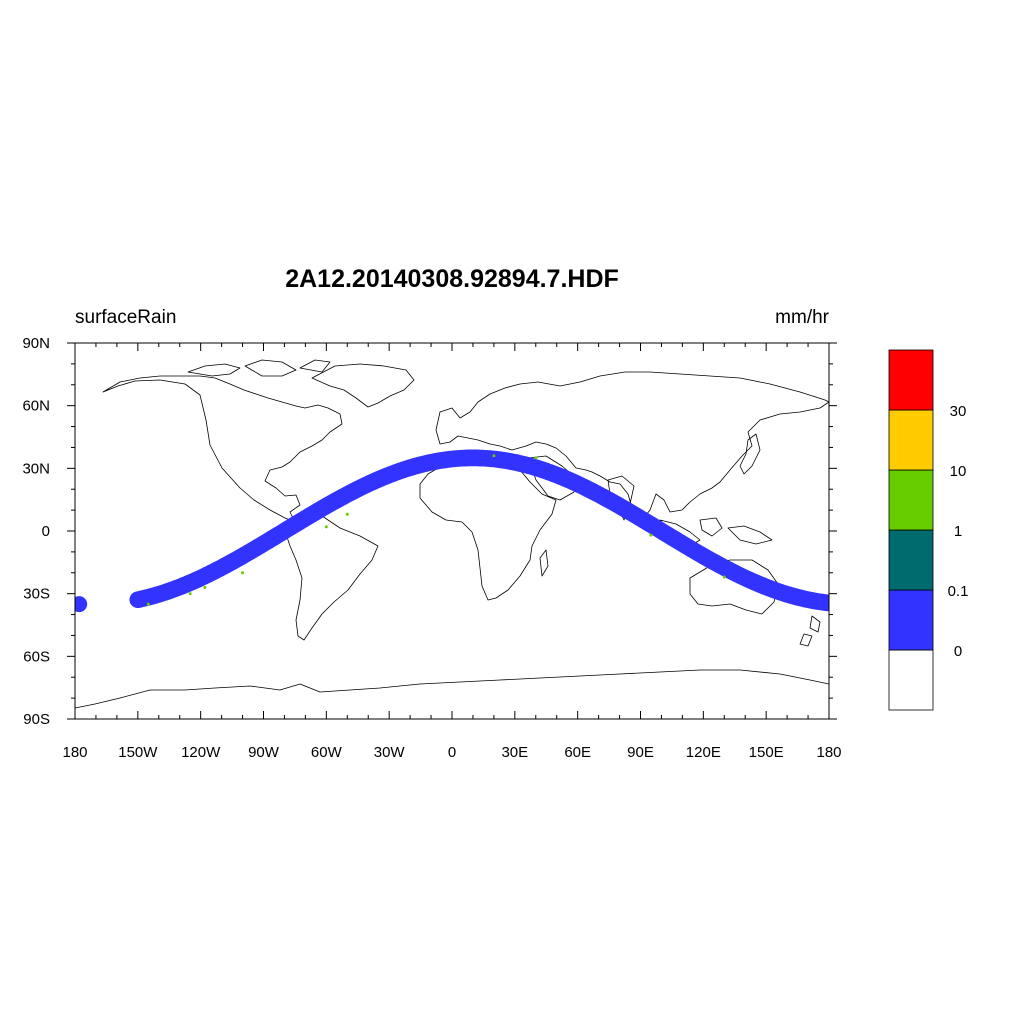 Image resolution: width=1024 pixels, height=1024 pixels. What do you see at coordinates (452, 689) in the screenshot?
I see `coastline-antarctica` at bounding box center [452, 689].